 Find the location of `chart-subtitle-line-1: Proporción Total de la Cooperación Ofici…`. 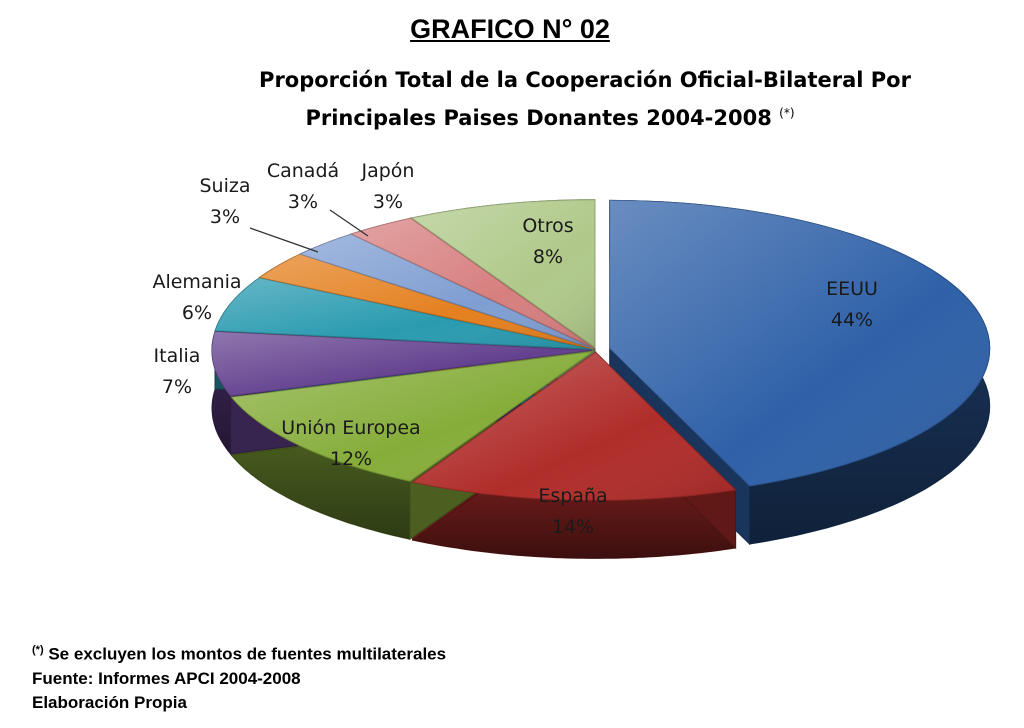

chart-subtitle-line-1: Proporción Total de la Cooperación Ofici… is located at coordinates (585, 80).